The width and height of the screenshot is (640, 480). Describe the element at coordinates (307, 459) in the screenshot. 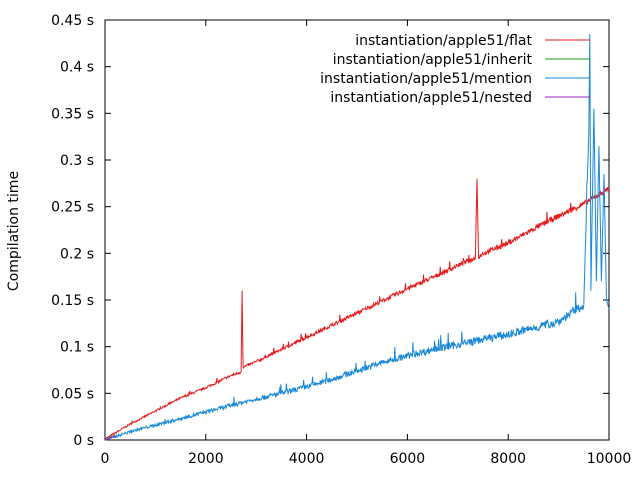

I see `x-tick-label: 4000` at that location.